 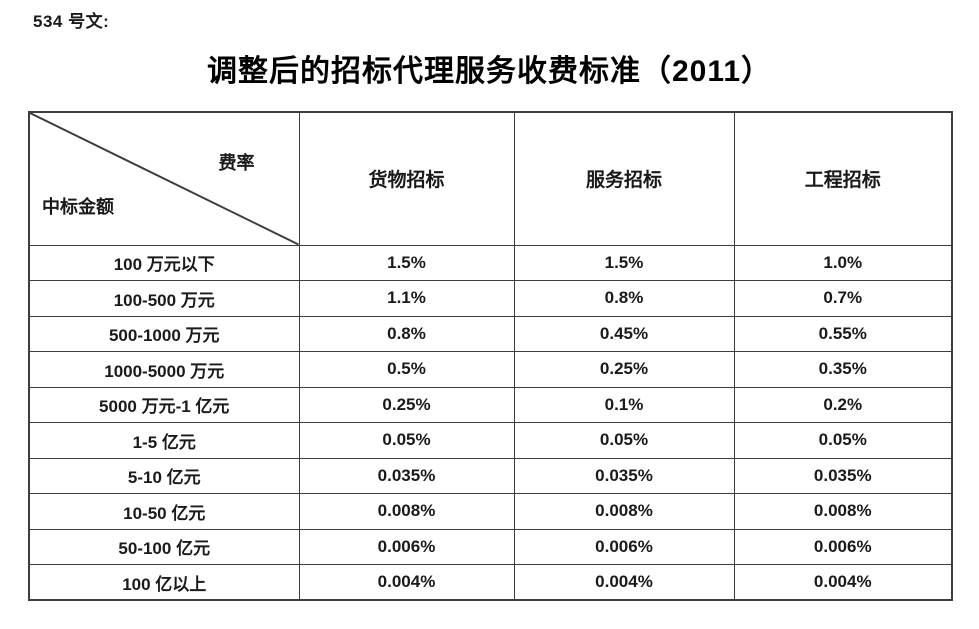 What do you see at coordinates (843, 262) in the screenshot?
I see `fee-value: 1.0%` at bounding box center [843, 262].